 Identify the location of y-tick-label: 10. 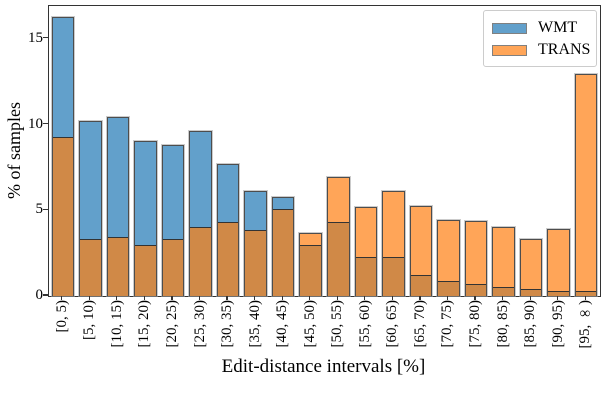
(35, 123).